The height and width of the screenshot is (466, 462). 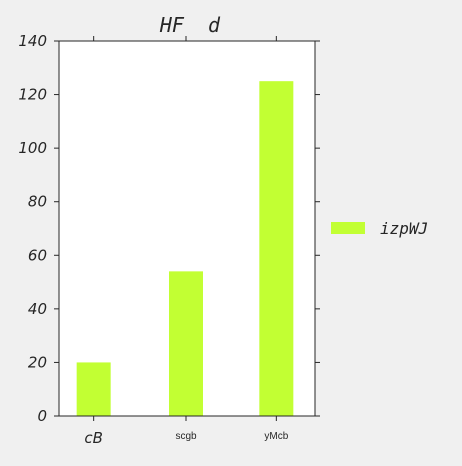 I want to click on ytick-label: 80, so click(x=37, y=202).